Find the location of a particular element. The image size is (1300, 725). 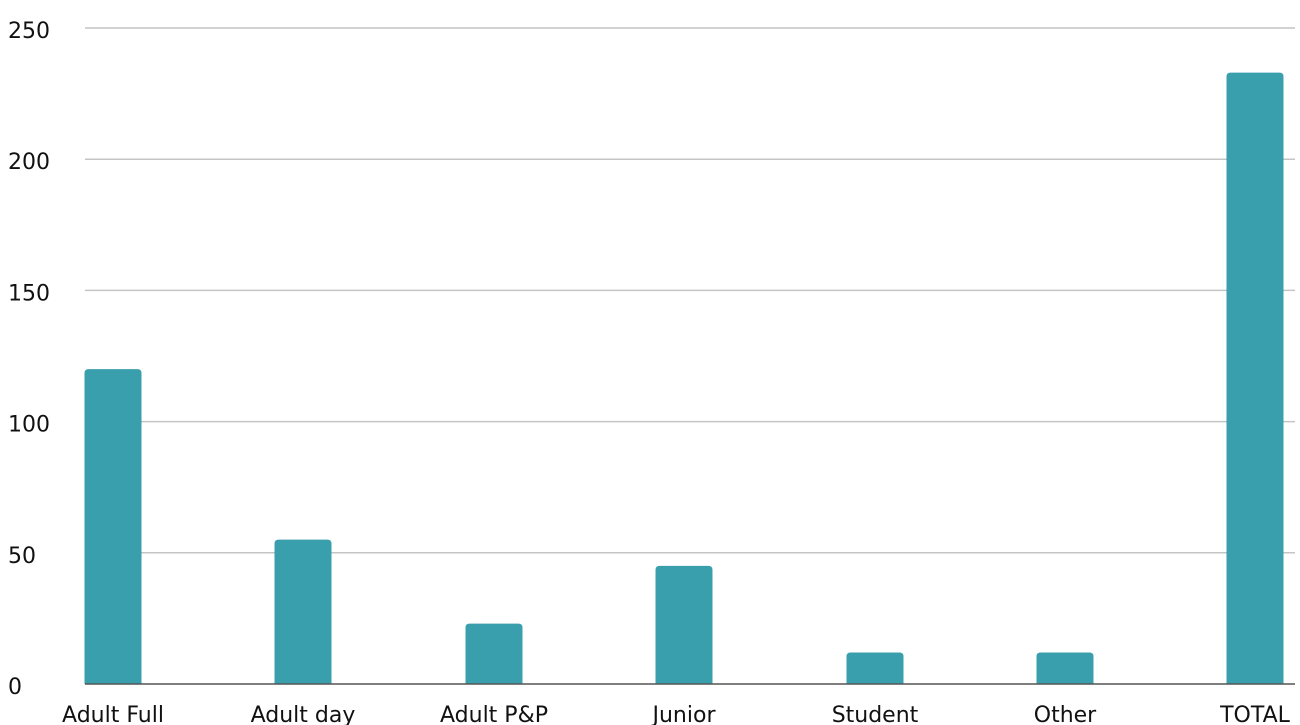

bar-adult-day is located at coordinates (303, 611).